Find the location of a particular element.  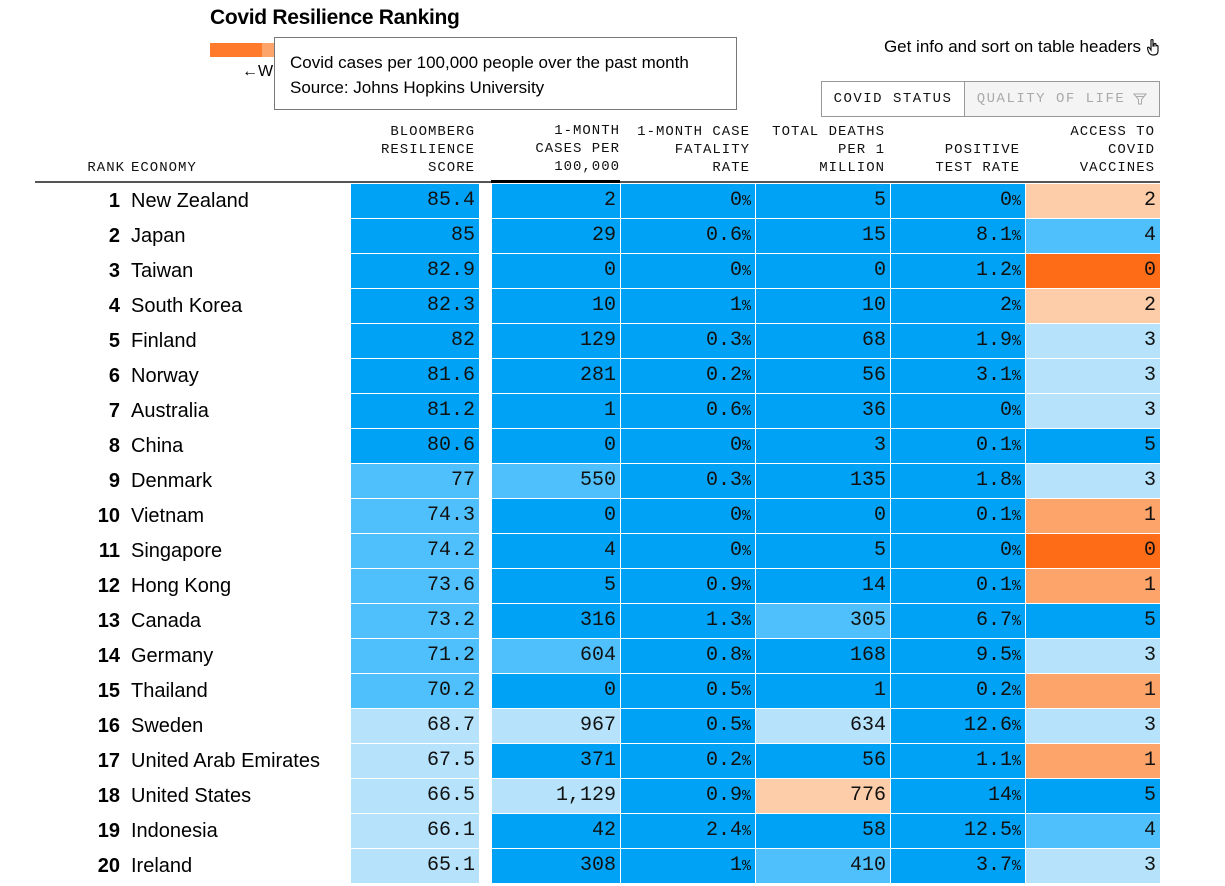

cell-economy: Germany is located at coordinates (172, 656).